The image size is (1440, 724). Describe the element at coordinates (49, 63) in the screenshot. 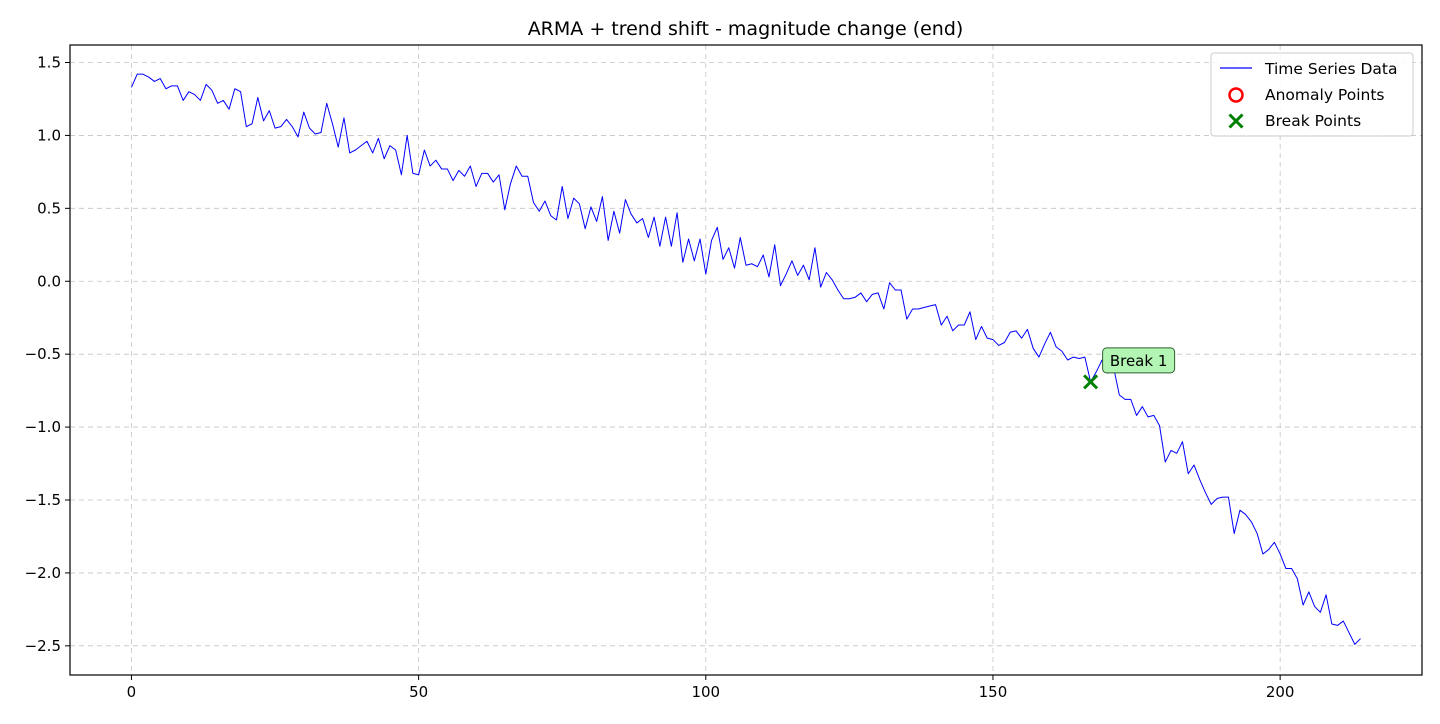

I see `y-tick-label: 1.5` at that location.